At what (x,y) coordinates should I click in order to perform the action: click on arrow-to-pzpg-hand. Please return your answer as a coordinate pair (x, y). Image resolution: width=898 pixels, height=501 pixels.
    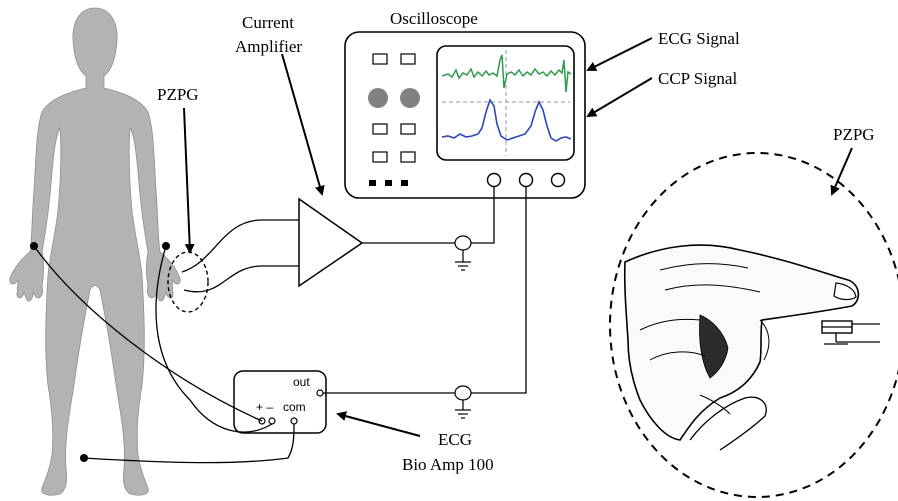
    Looking at the image, I should click on (189, 180).